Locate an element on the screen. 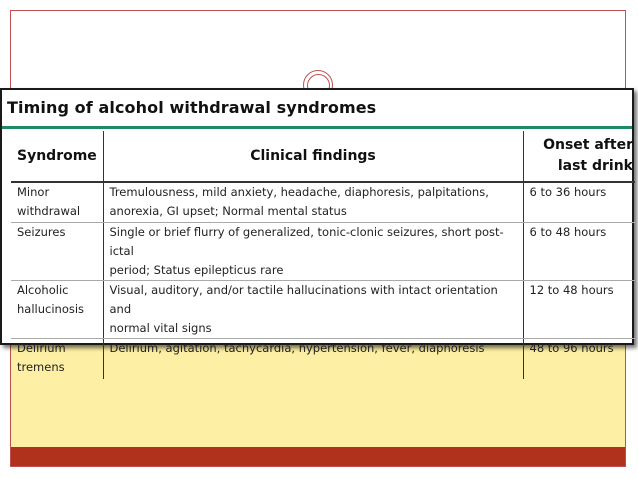  syndrome-line: hallucinosis is located at coordinates (51, 308).